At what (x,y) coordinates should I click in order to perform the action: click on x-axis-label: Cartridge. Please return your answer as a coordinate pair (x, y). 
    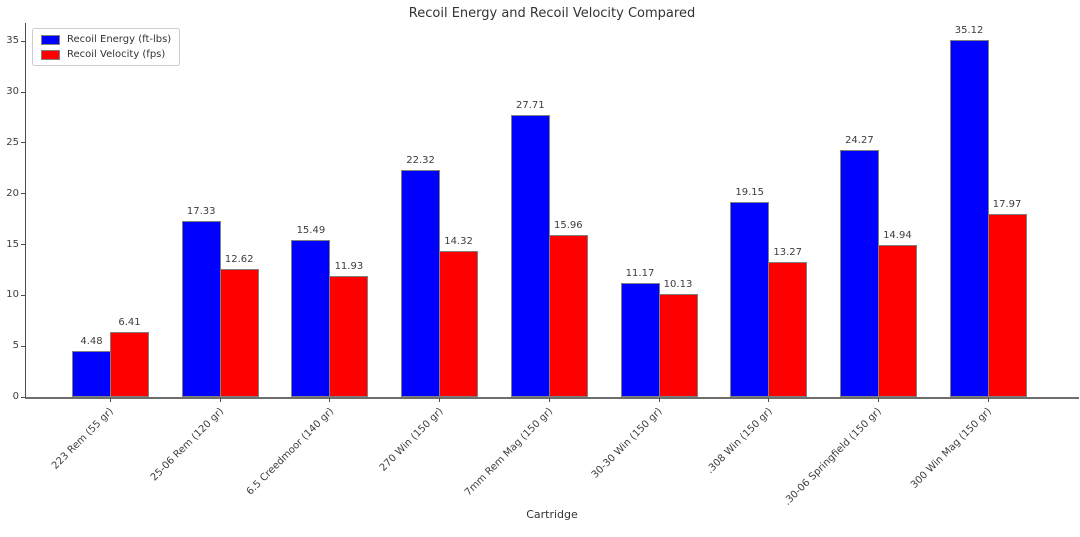
    Looking at the image, I should click on (552, 514).